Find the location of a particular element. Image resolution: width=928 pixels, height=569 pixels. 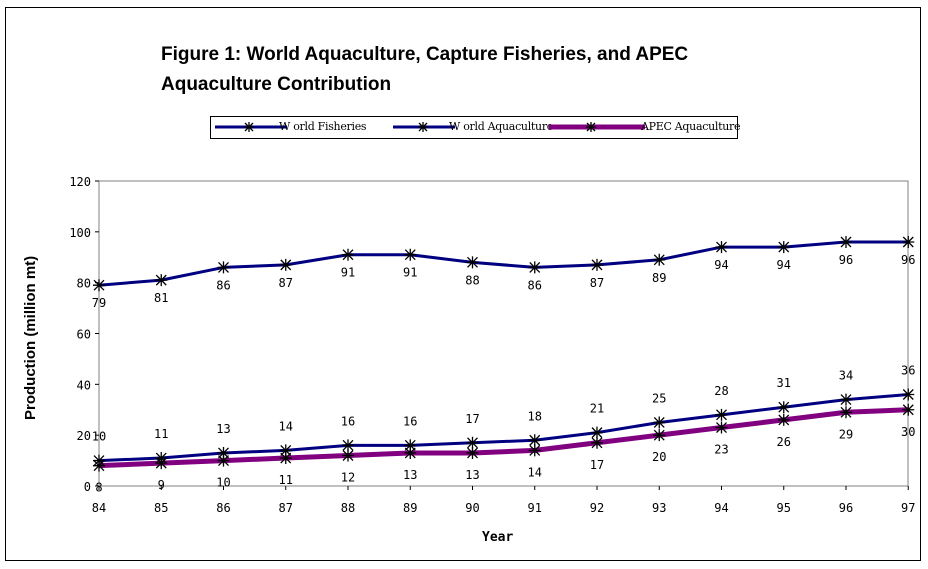

series-0-data-label: 79 is located at coordinates (99, 303).